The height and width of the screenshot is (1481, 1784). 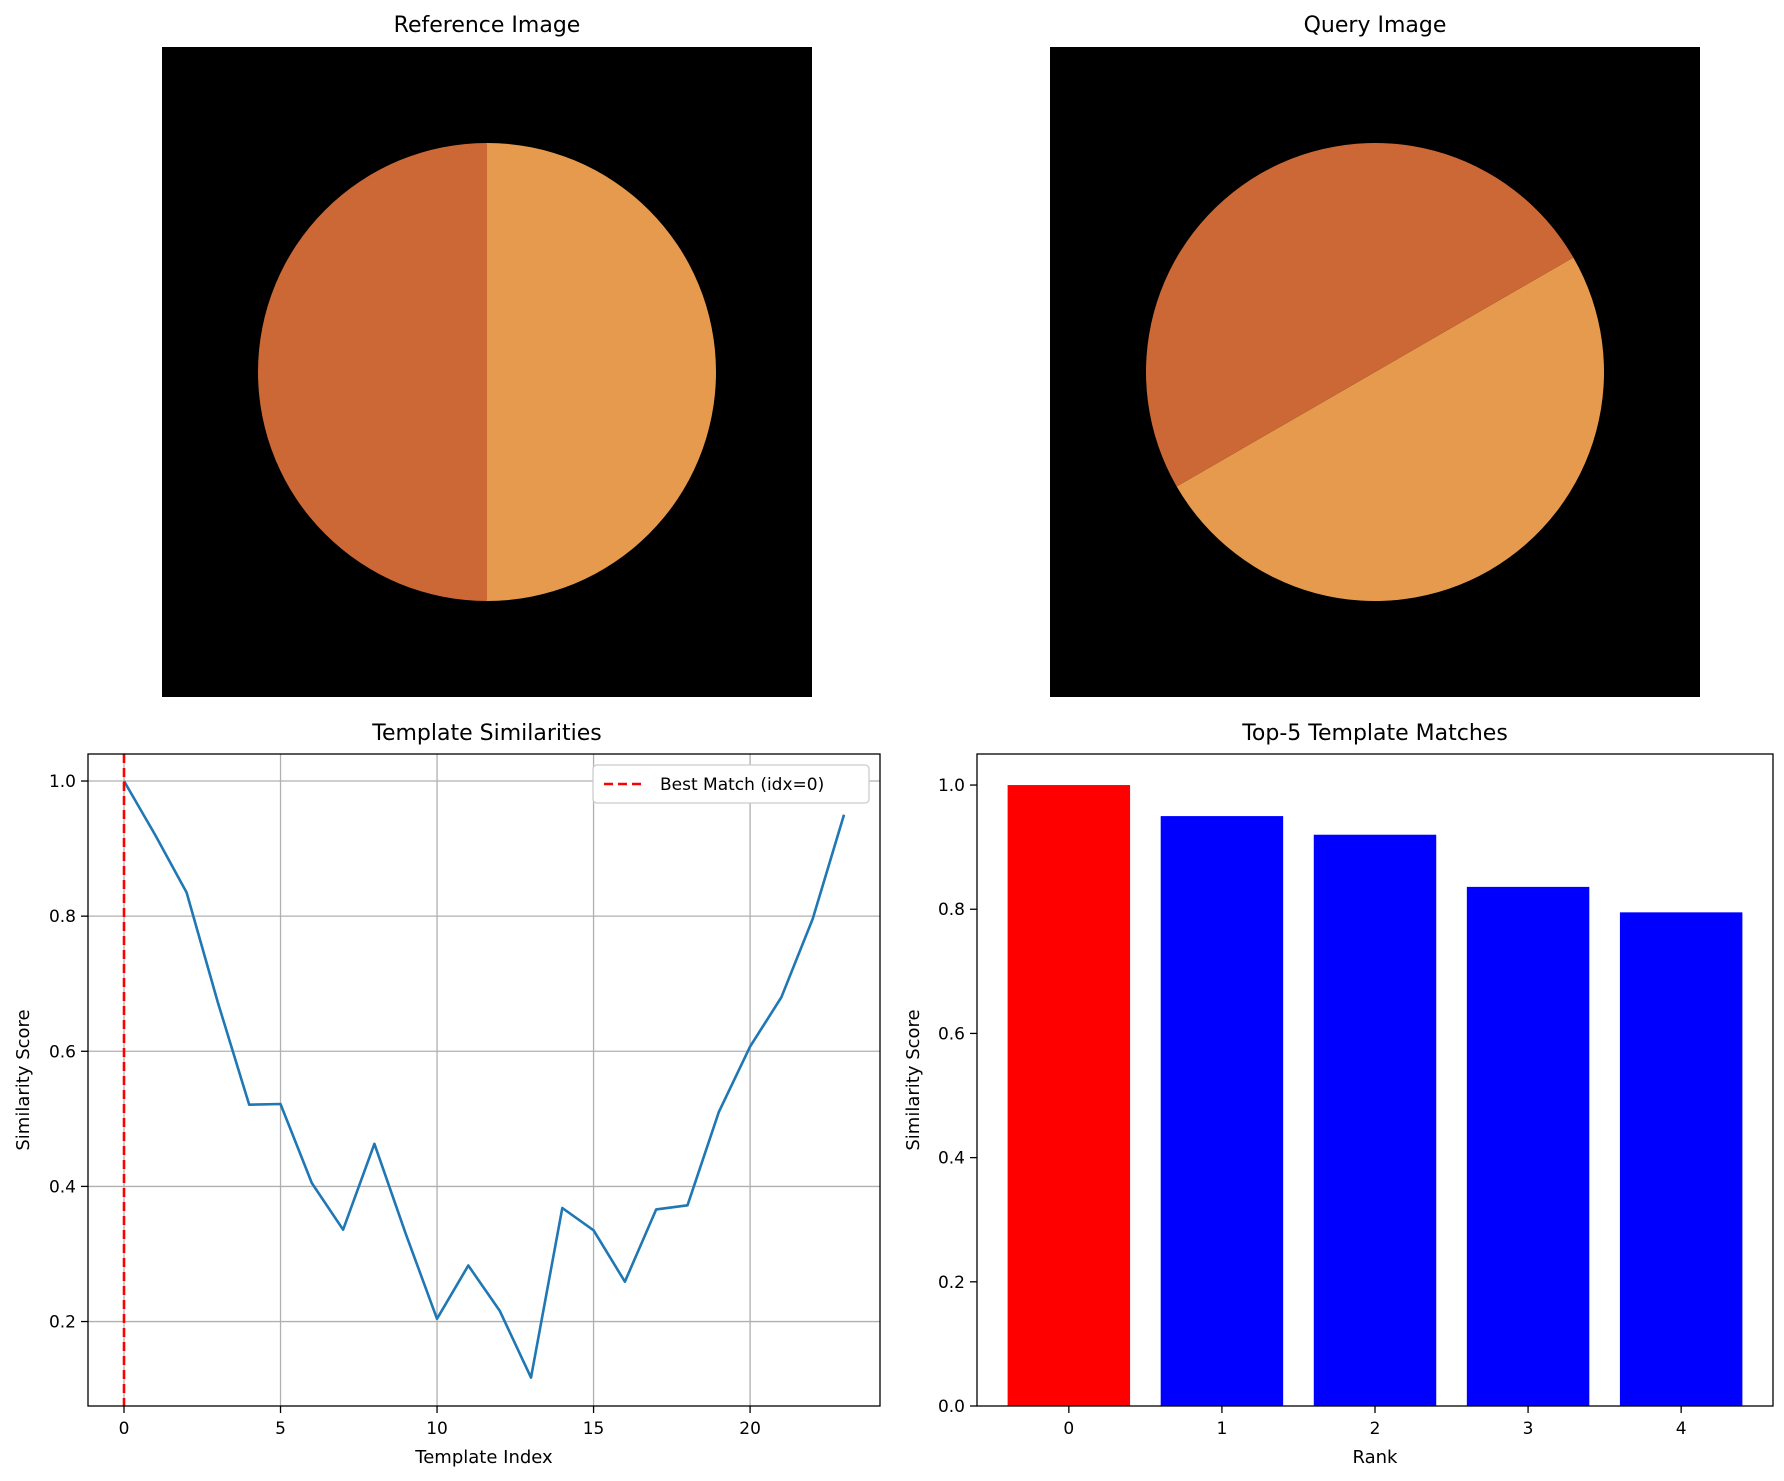 I want to click on bar-chart-xlabel: Rank, so click(x=1376, y=1457).